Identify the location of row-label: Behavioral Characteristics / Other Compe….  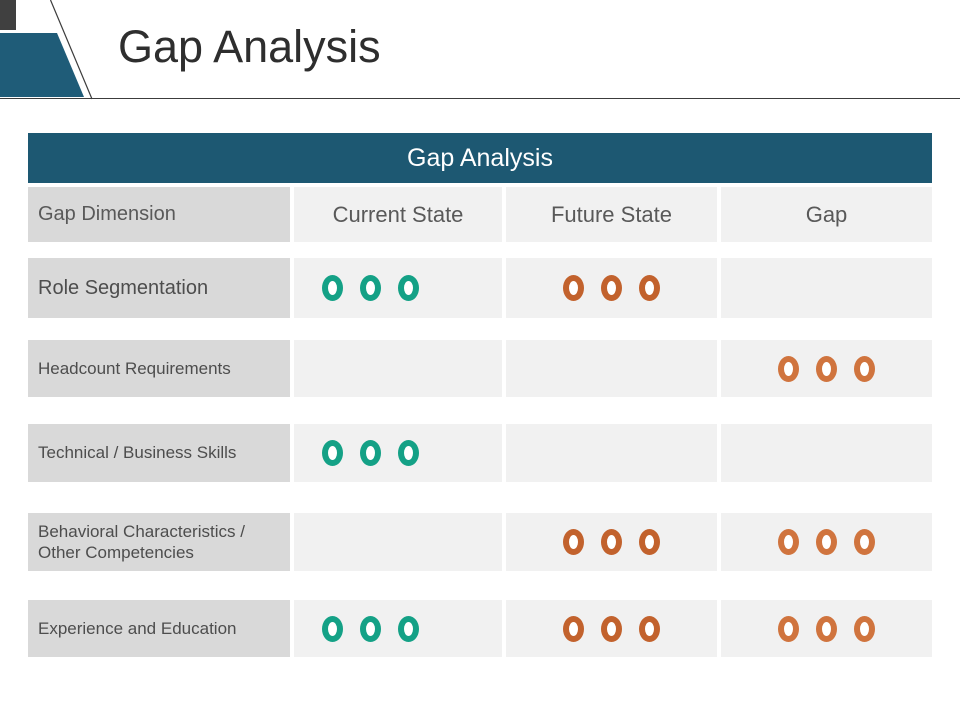
(141, 541).